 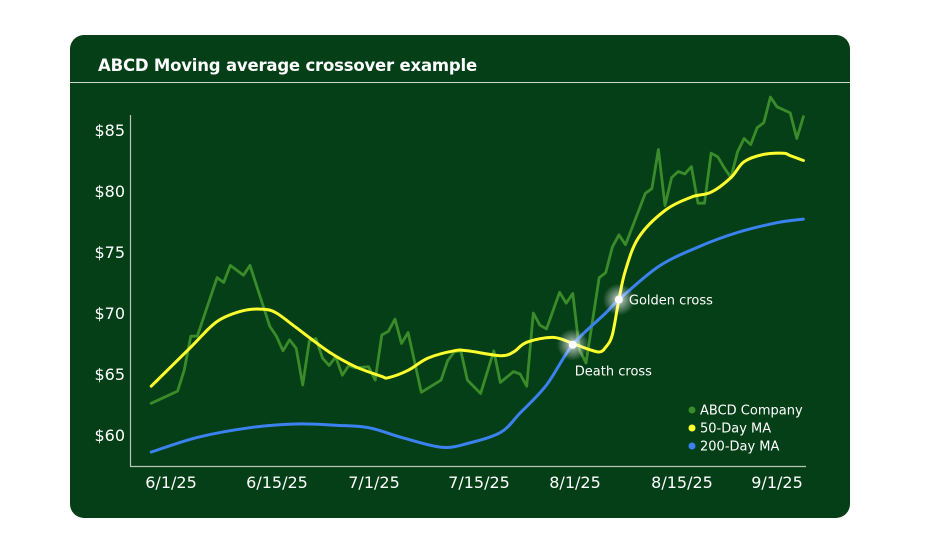 What do you see at coordinates (692, 428) in the screenshot?
I see `legend-dot-fifty-day-ma` at bounding box center [692, 428].